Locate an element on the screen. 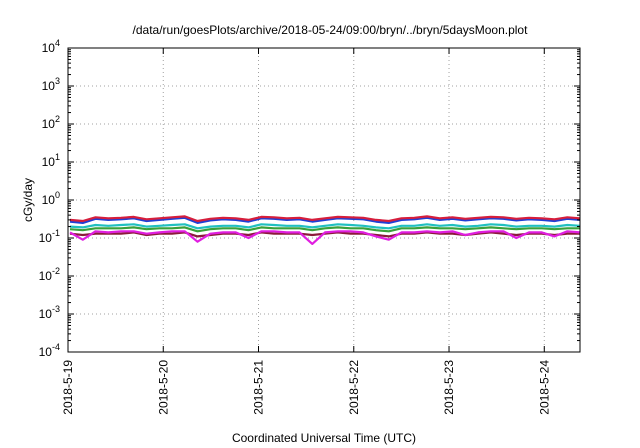 The height and width of the screenshot is (448, 640). x-tick-label: 2018-5-20 is located at coordinates (163, 387).